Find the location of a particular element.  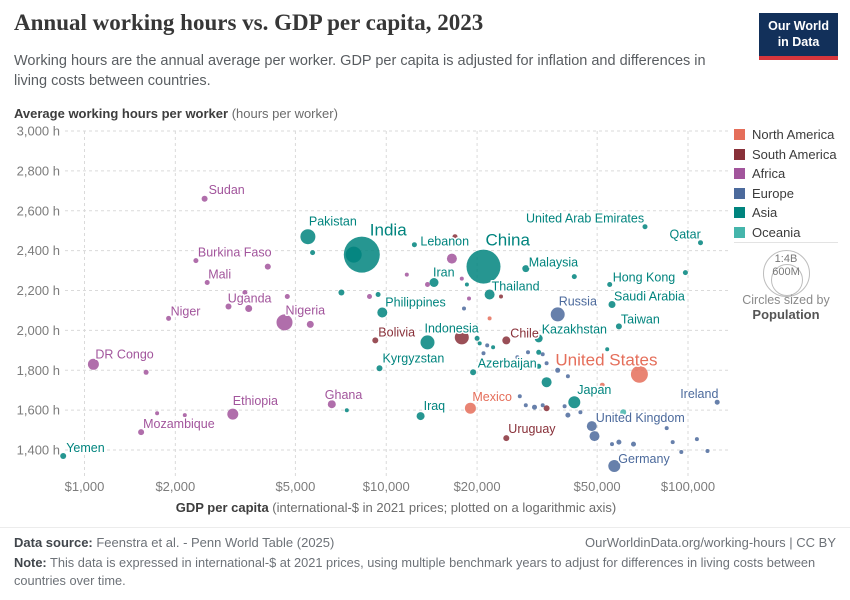

data-point-ghana is located at coordinates (331, 404).